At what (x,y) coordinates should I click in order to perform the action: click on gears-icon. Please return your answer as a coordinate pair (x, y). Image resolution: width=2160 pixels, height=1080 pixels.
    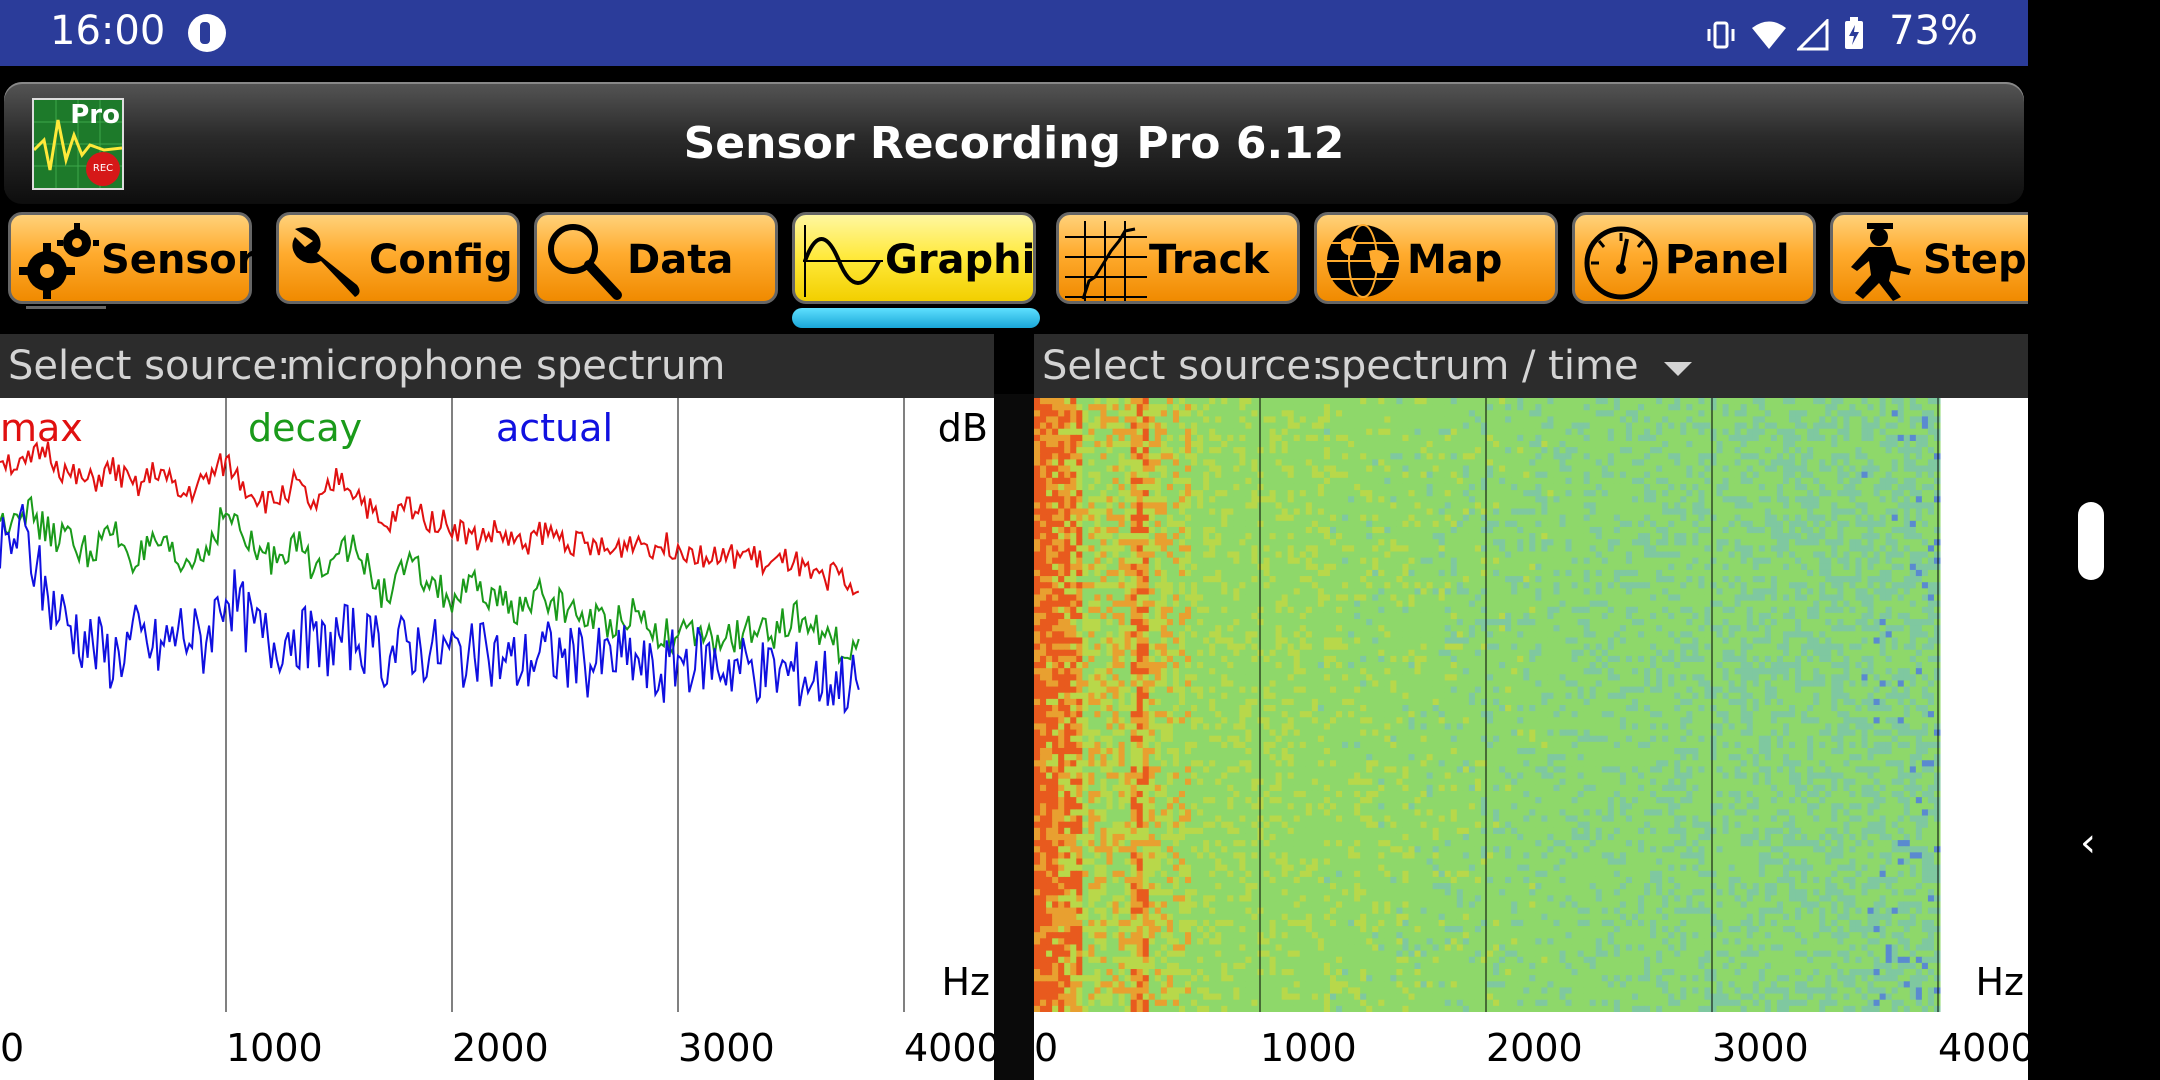
    Looking at the image, I should click on (58, 261).